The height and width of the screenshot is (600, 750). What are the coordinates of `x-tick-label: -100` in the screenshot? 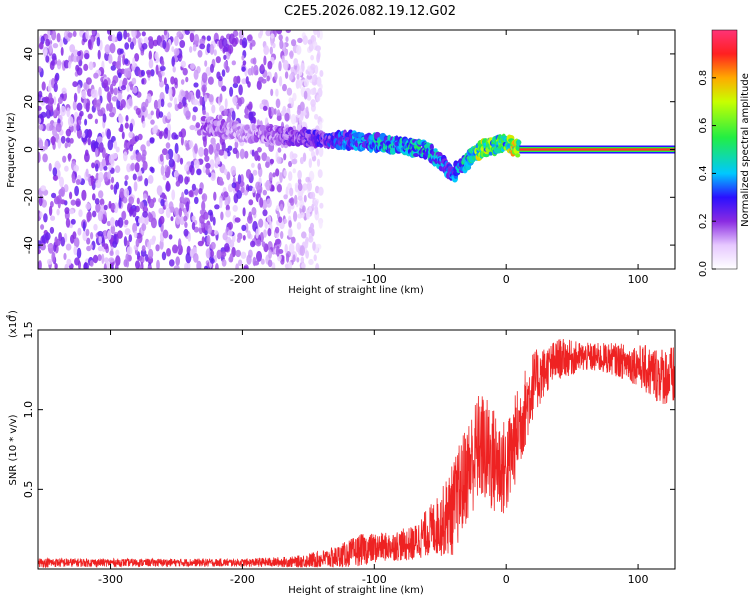 It's located at (374, 579).